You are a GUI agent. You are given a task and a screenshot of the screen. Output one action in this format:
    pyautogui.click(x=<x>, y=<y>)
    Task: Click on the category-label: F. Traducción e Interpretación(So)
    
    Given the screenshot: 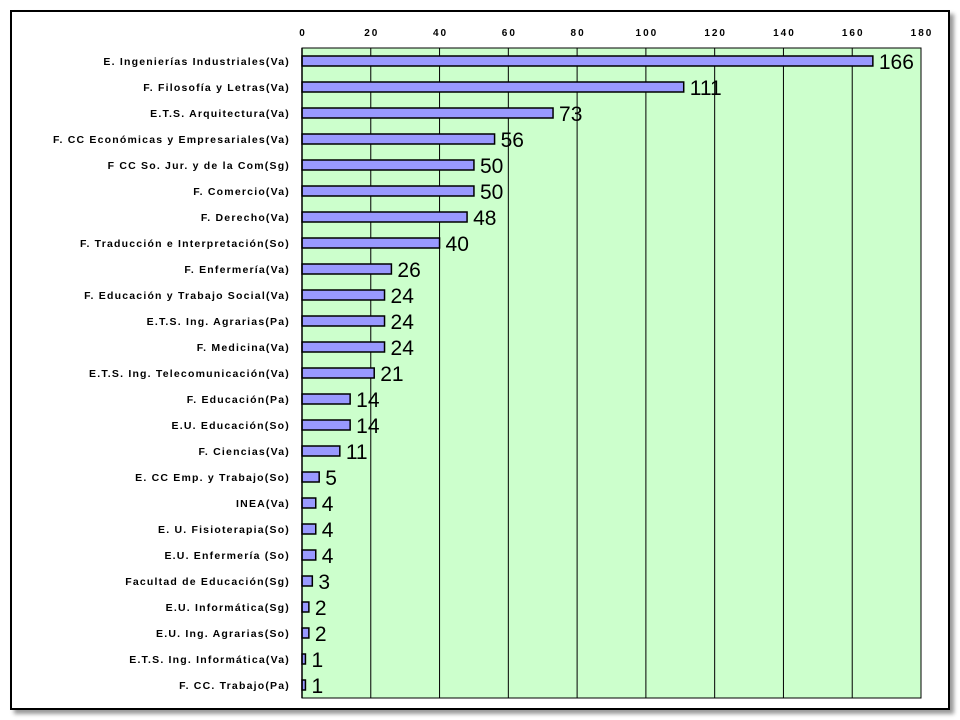 What is the action you would take?
    pyautogui.click(x=185, y=244)
    